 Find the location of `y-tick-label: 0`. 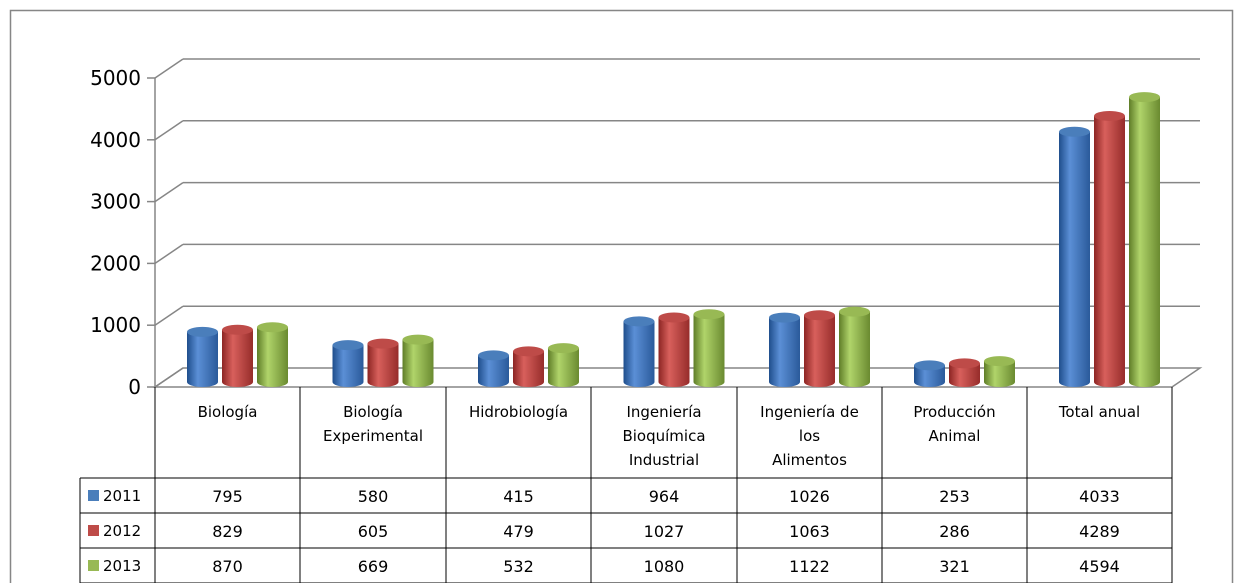

y-tick-label: 0 is located at coordinates (134, 387).